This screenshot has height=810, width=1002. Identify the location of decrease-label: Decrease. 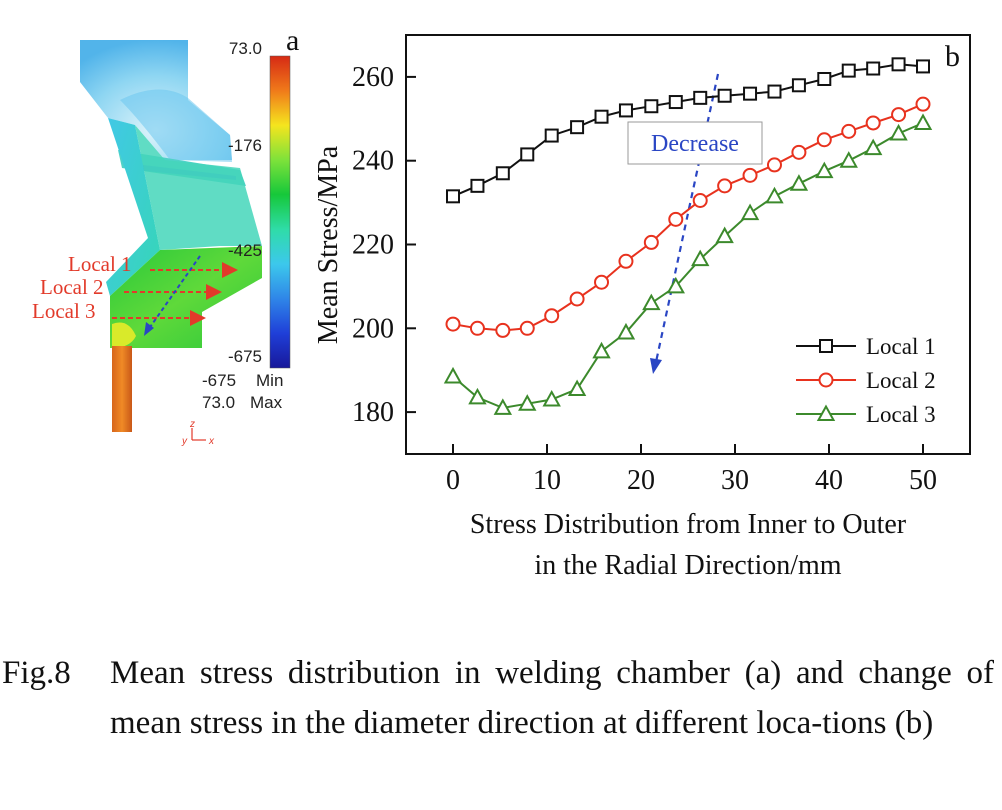
(695, 144).